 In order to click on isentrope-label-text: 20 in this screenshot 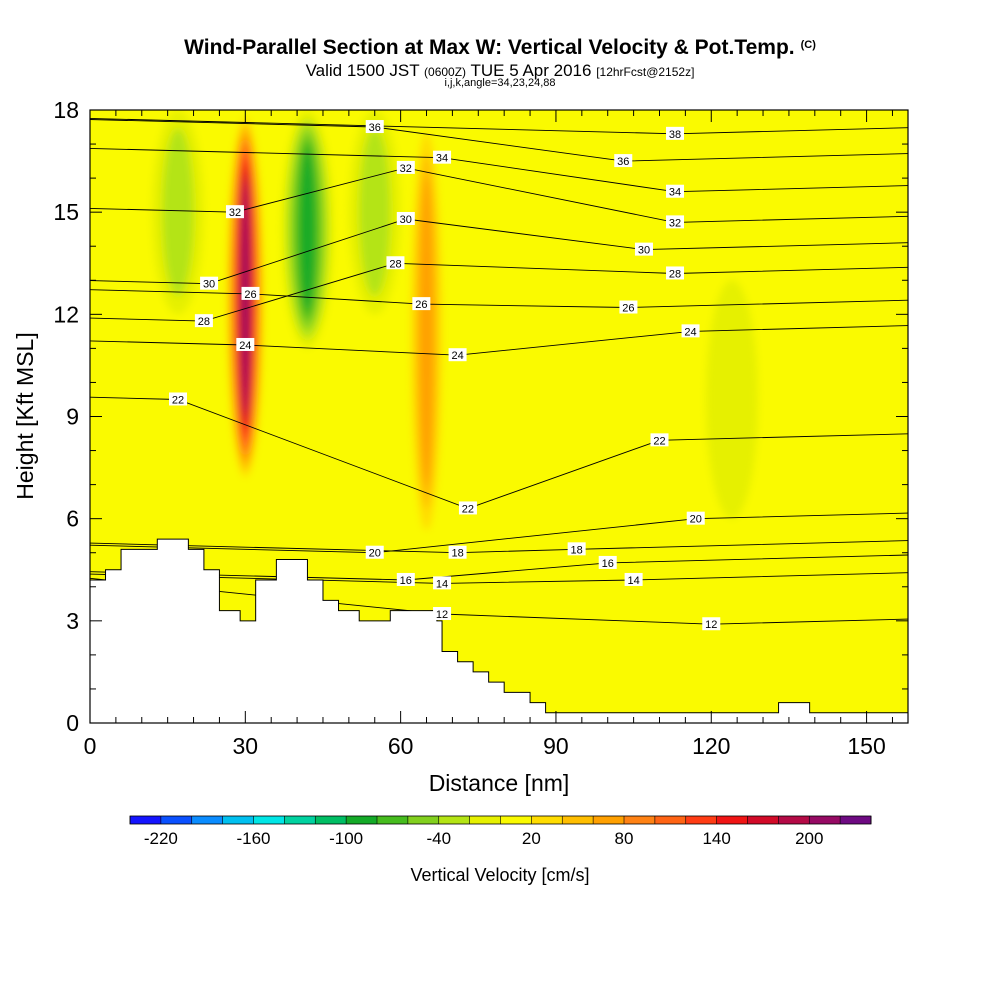, I will do `click(696, 520)`.